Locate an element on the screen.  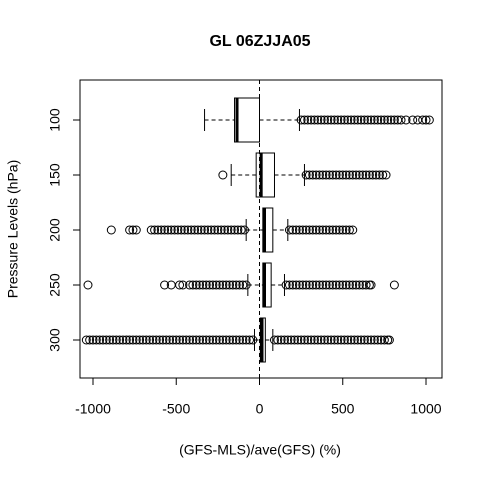
y-tick-label: 250 is located at coordinates (55, 285).